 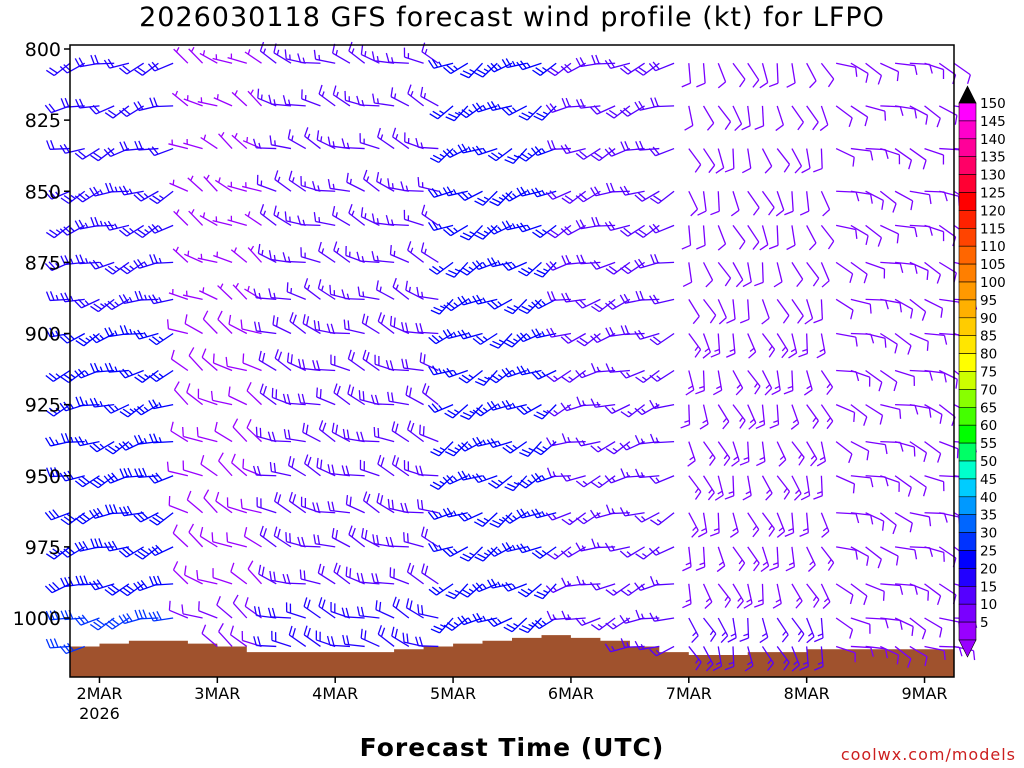 What do you see at coordinates (988, 605) in the screenshot?
I see `colorbar-label: 10` at bounding box center [988, 605].